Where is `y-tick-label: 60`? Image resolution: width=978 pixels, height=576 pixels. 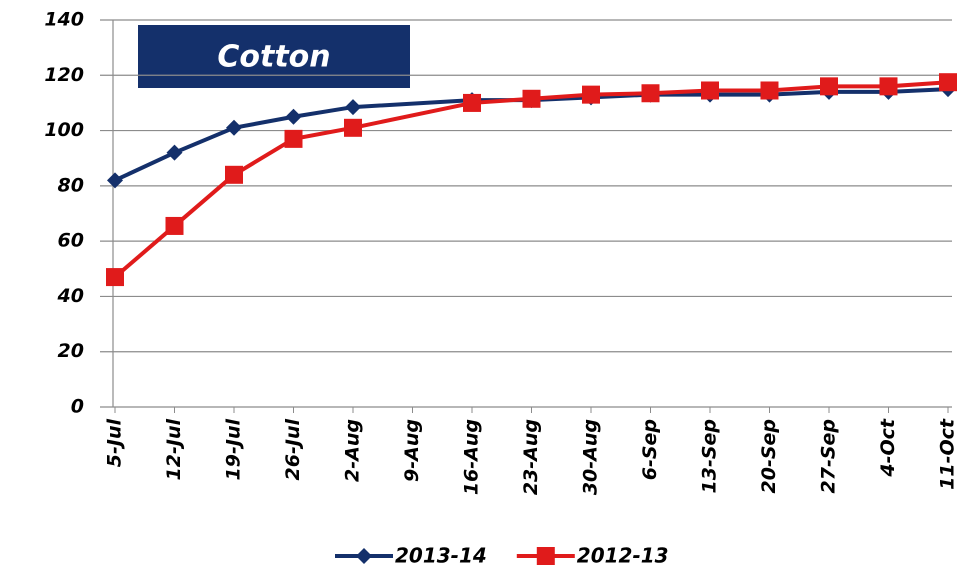
y-tick-label: 60 is located at coordinates (71, 241).